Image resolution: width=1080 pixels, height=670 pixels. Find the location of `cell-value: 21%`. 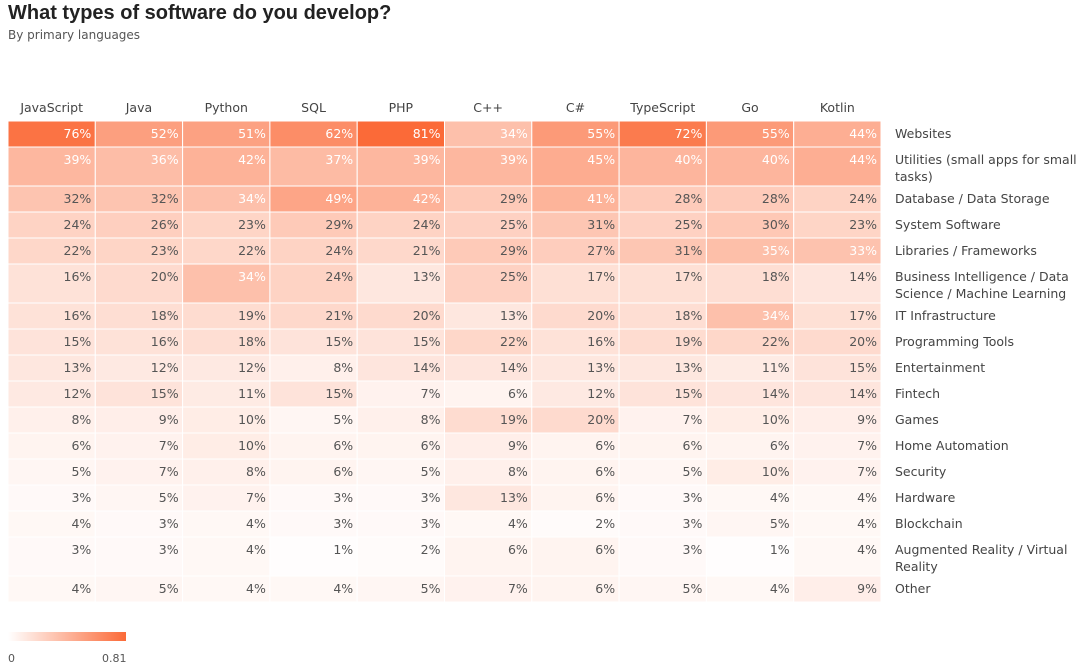

cell-value: 21% is located at coordinates (339, 315).